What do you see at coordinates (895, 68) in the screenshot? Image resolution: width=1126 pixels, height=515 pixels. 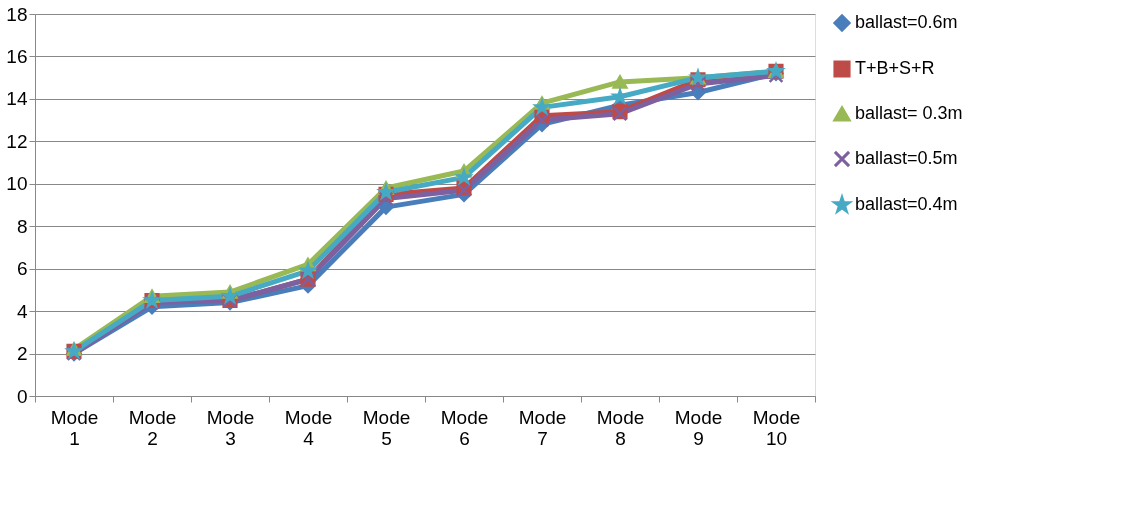 I see `legend-label: T+B+S+R` at bounding box center [895, 68].